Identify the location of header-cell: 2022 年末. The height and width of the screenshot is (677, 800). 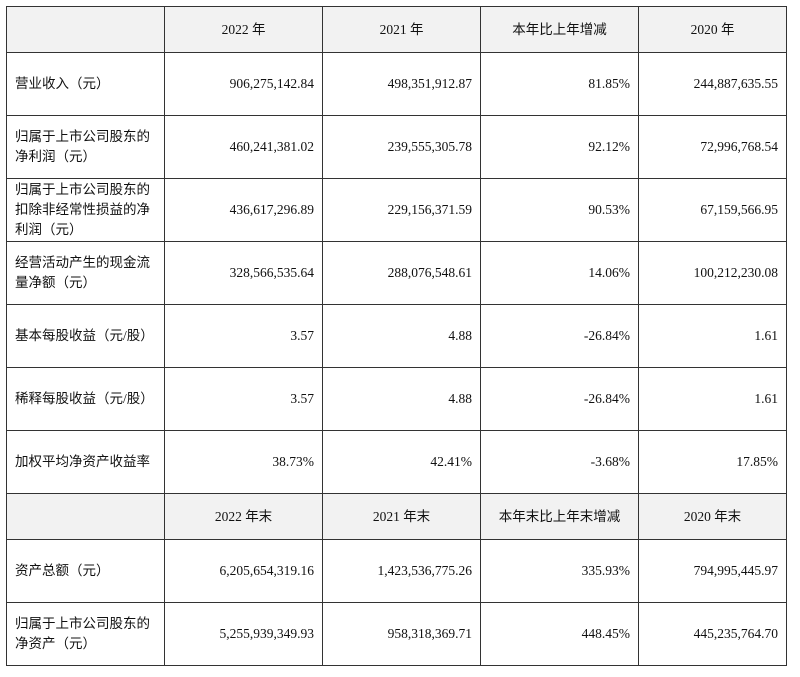
(243, 516).